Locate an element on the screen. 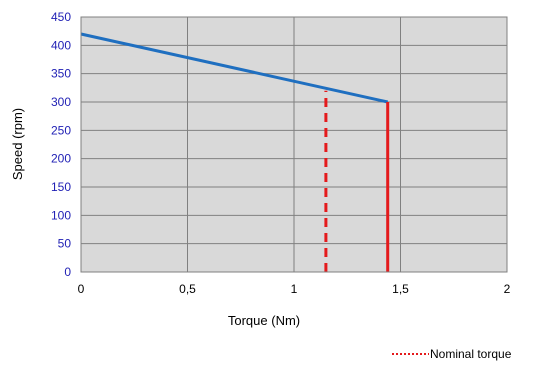 The width and height of the screenshot is (535, 365). speed-torque-line is located at coordinates (234, 68).